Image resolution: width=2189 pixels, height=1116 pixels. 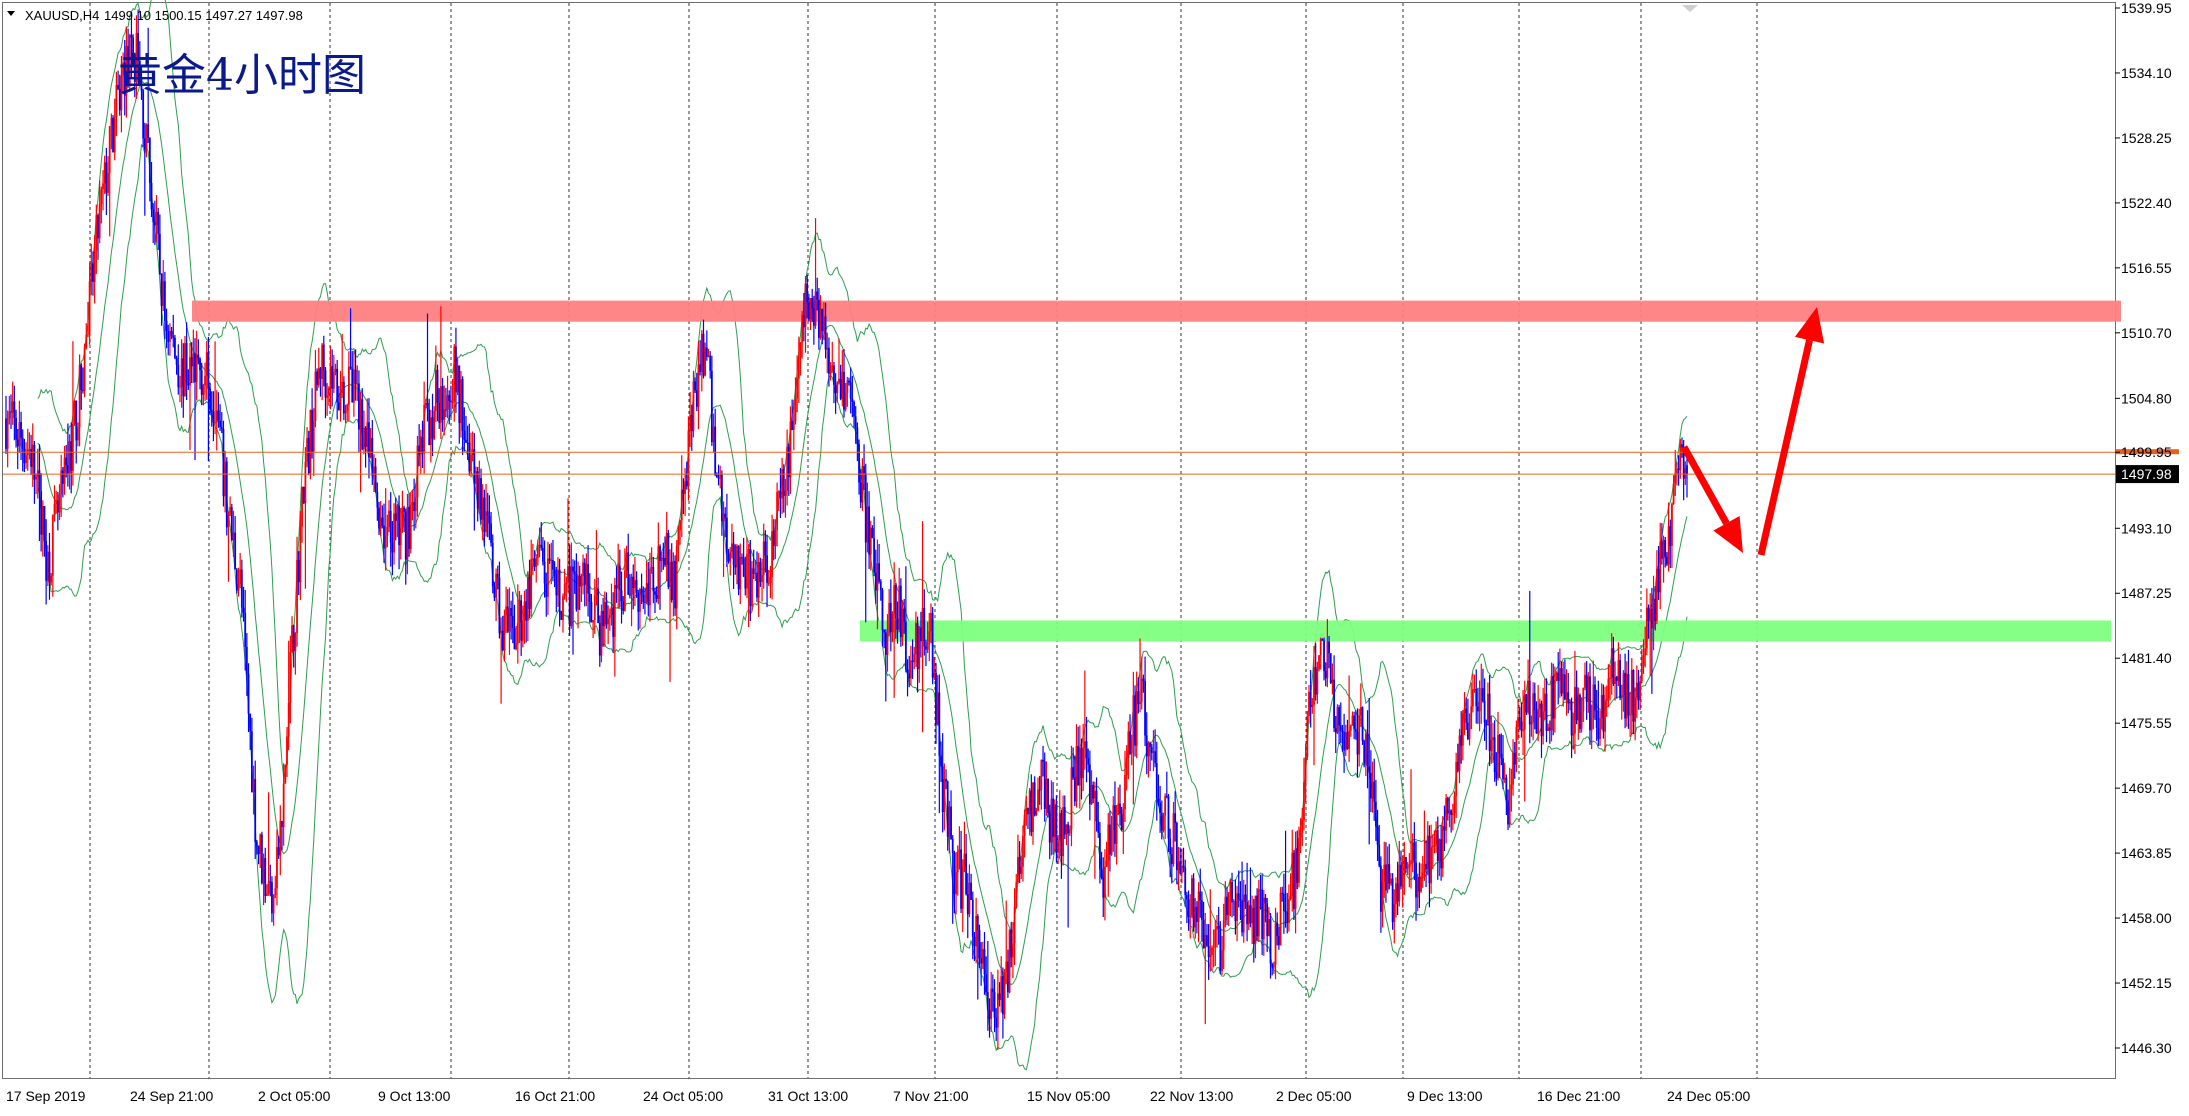 I want to click on x-axis-label: 24 Oct 05:00, so click(x=683, y=1096).